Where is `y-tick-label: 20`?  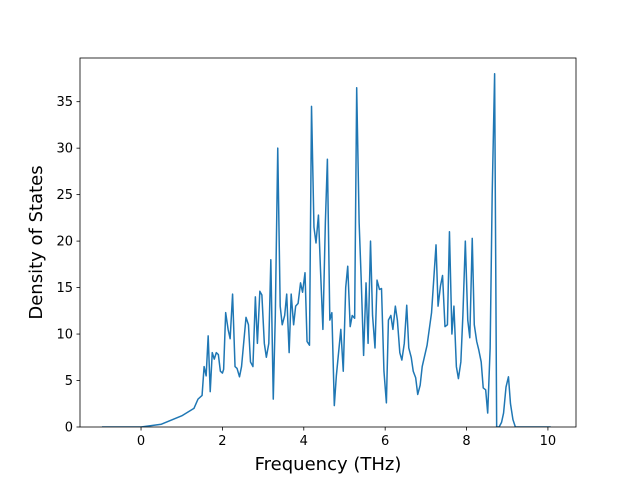 y-tick-label: 20 is located at coordinates (64, 242).